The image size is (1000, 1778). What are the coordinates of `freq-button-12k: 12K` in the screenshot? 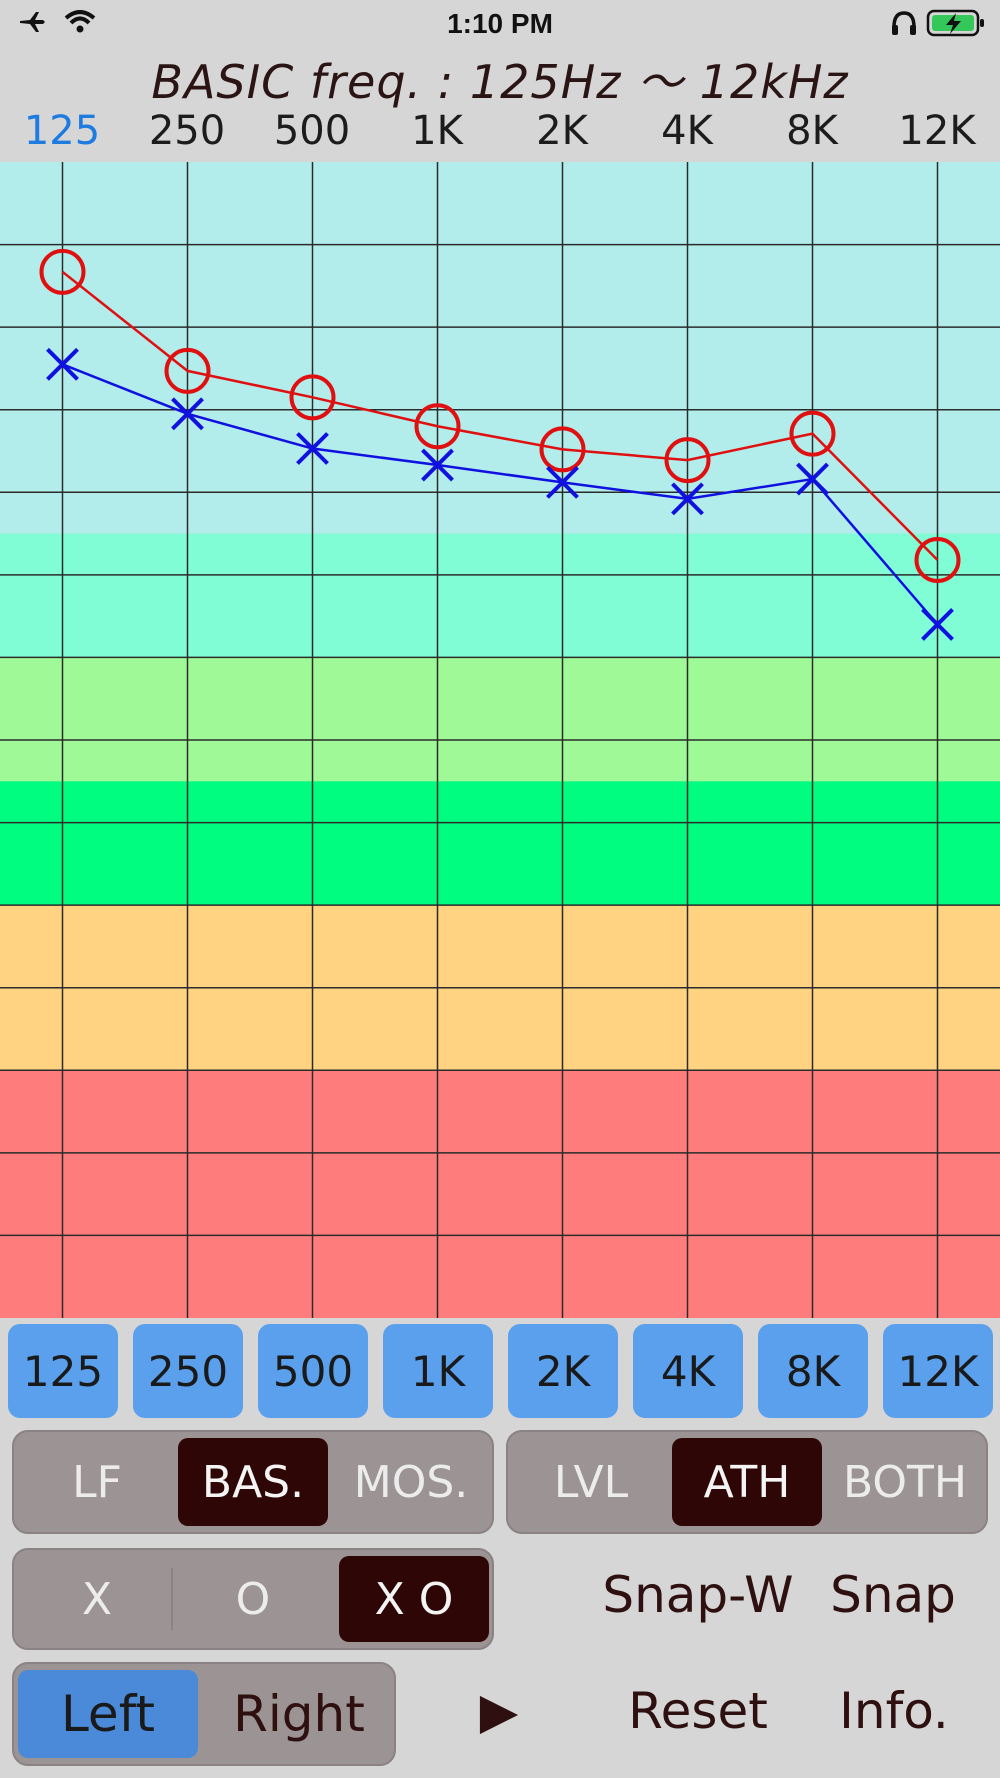 It's located at (938, 1371).